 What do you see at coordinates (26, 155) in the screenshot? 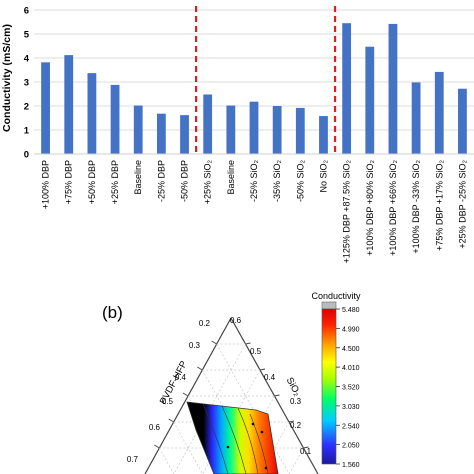
I see `y-tick-label: 0` at bounding box center [26, 155].